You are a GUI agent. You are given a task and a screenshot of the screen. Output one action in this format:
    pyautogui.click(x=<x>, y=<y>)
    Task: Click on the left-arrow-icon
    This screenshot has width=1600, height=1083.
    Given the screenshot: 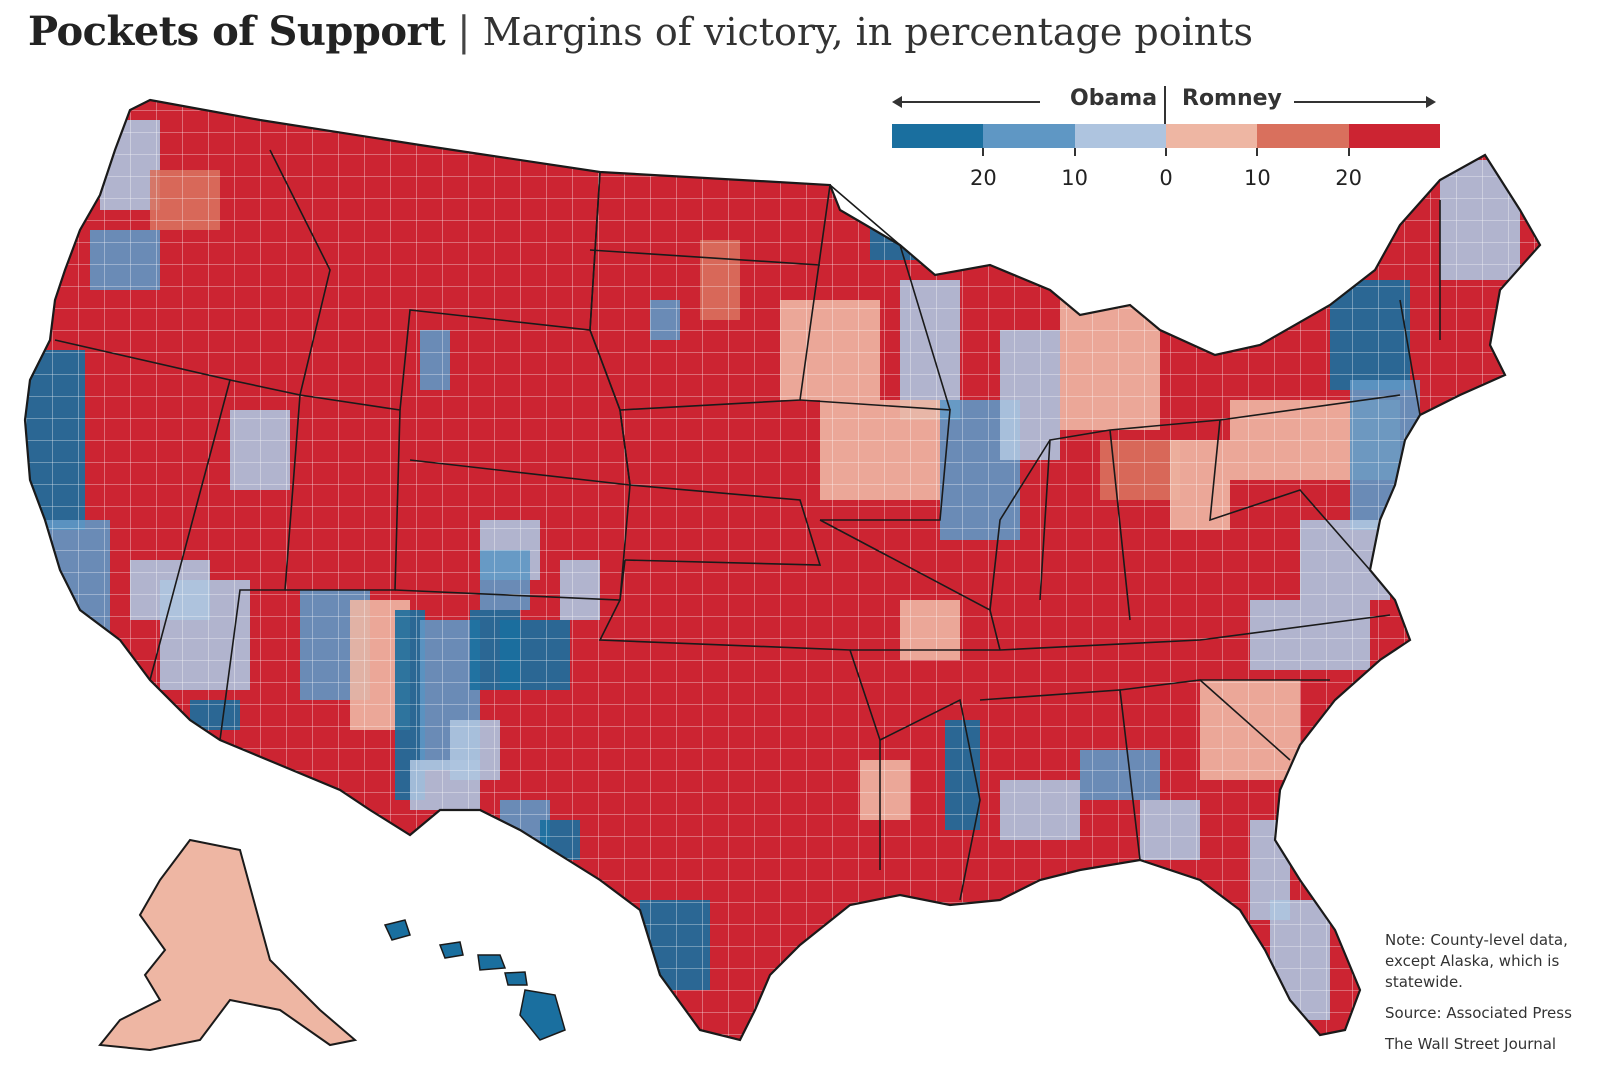 What is the action you would take?
    pyautogui.click(x=966, y=102)
    